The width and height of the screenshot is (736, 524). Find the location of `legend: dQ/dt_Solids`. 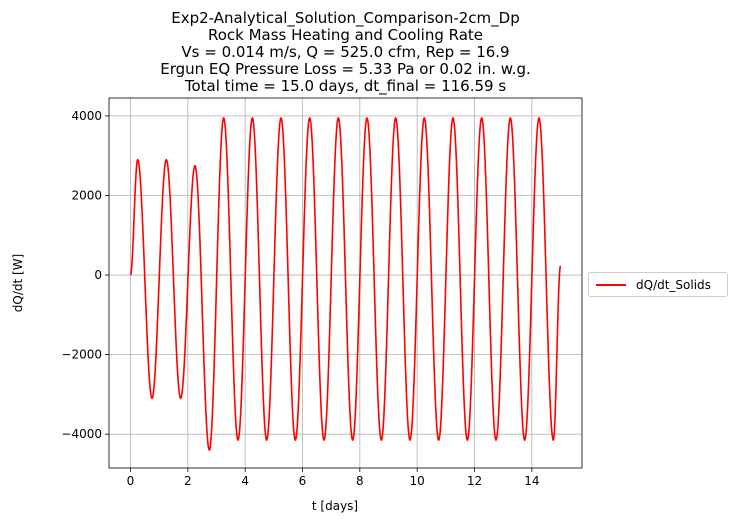

legend: dQ/dt_Solids is located at coordinates (658, 284).